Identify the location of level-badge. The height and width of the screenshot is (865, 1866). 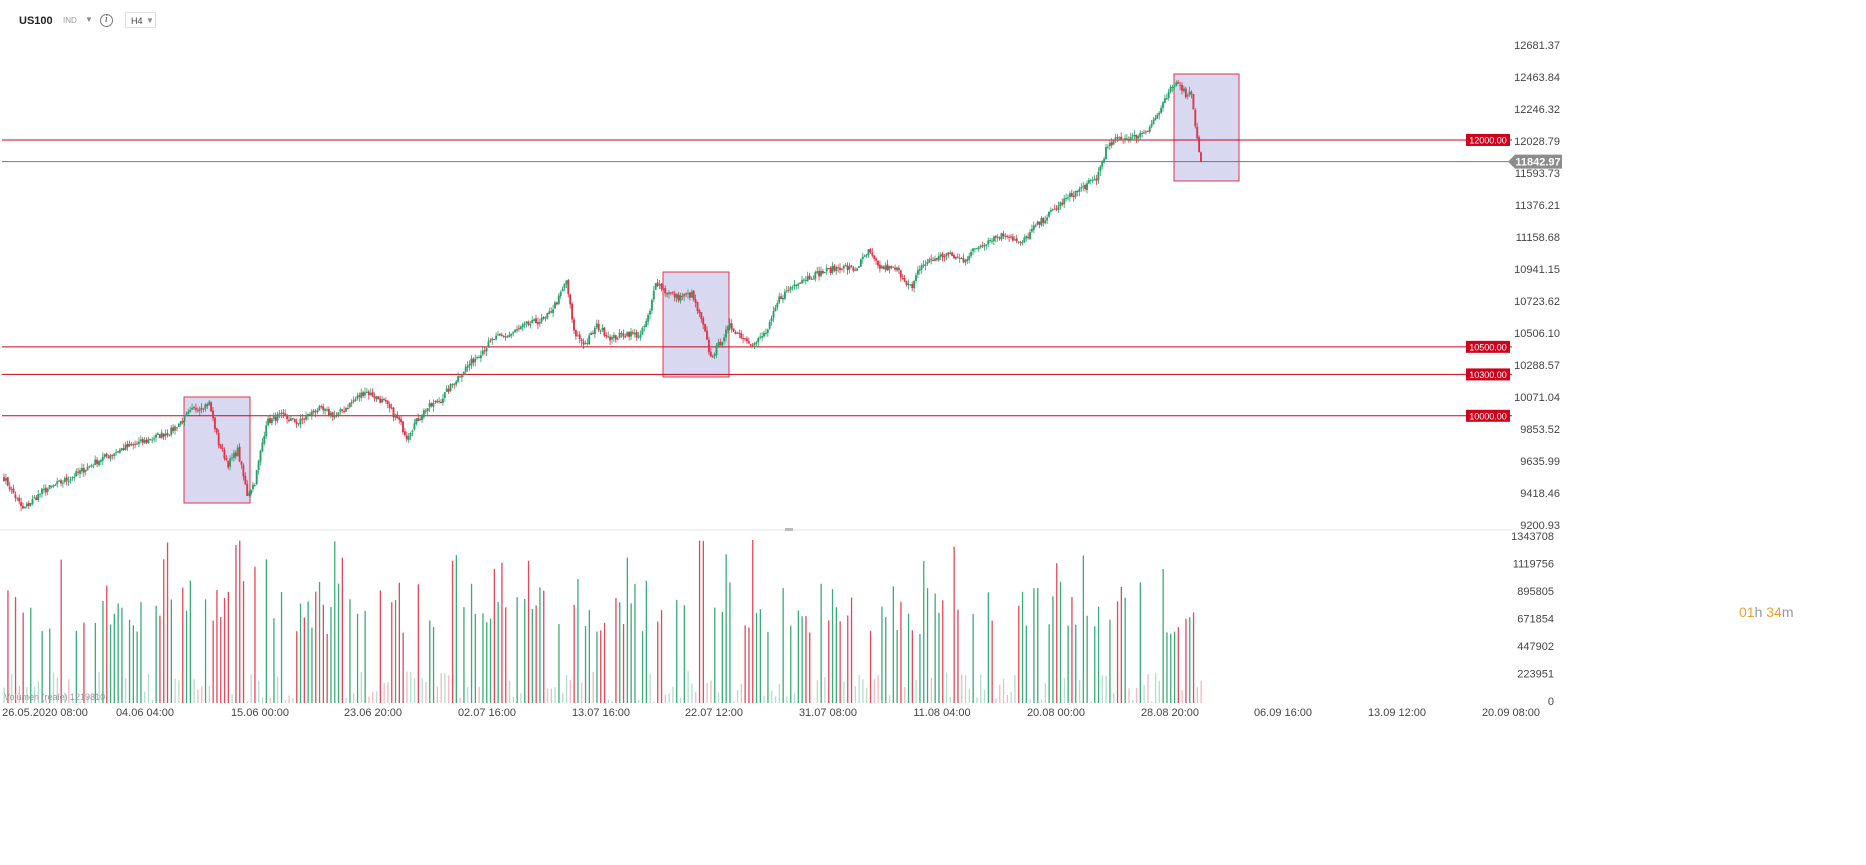
(1488, 415).